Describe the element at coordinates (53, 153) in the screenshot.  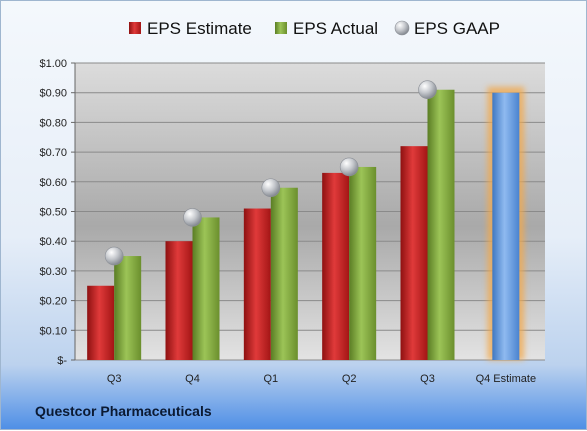
I see `y-tick-label: $0.70` at that location.